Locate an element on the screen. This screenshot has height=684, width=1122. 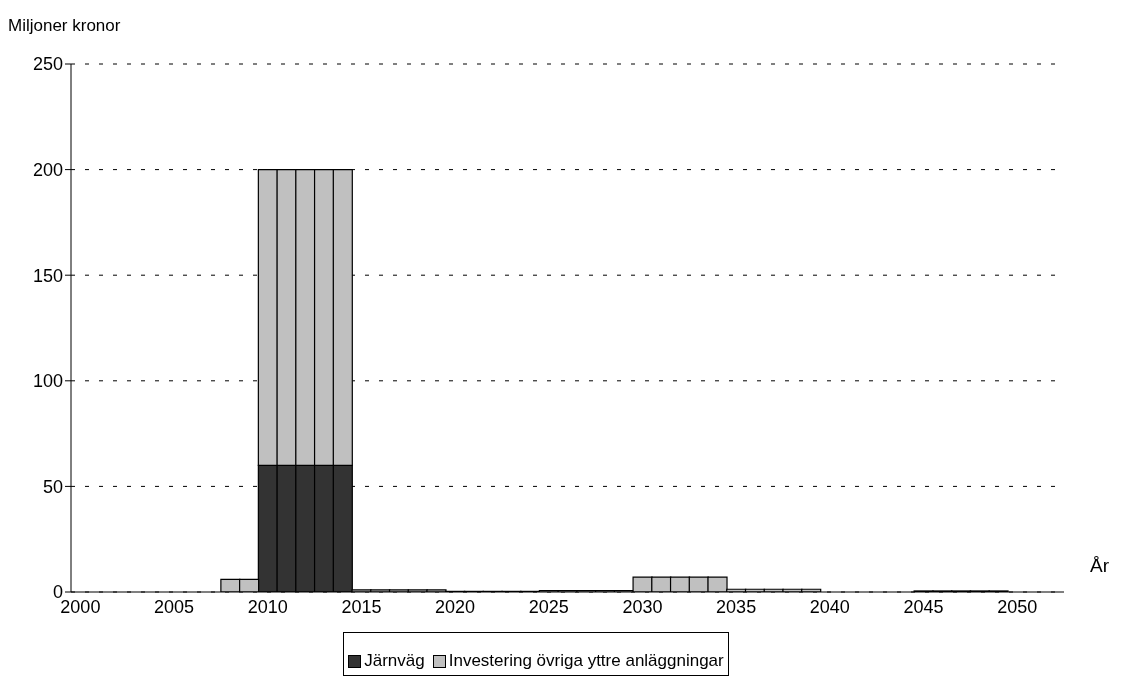
x-tick-label: 2020 is located at coordinates (455, 606).